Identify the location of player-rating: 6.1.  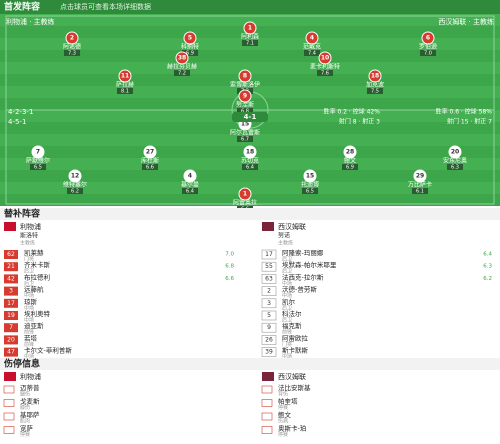
(420, 192).